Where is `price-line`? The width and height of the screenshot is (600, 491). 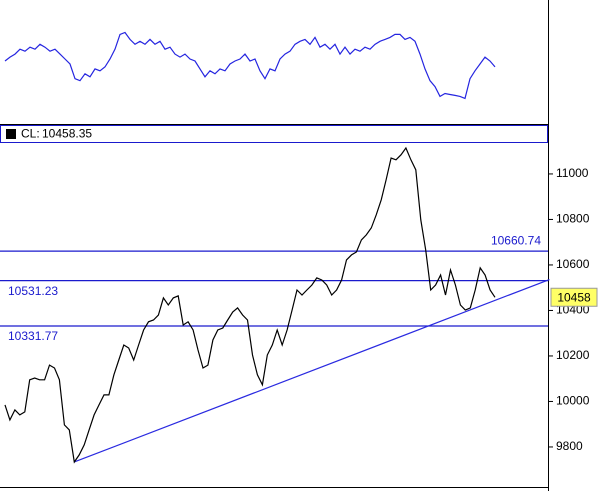
price-line is located at coordinates (250, 65).